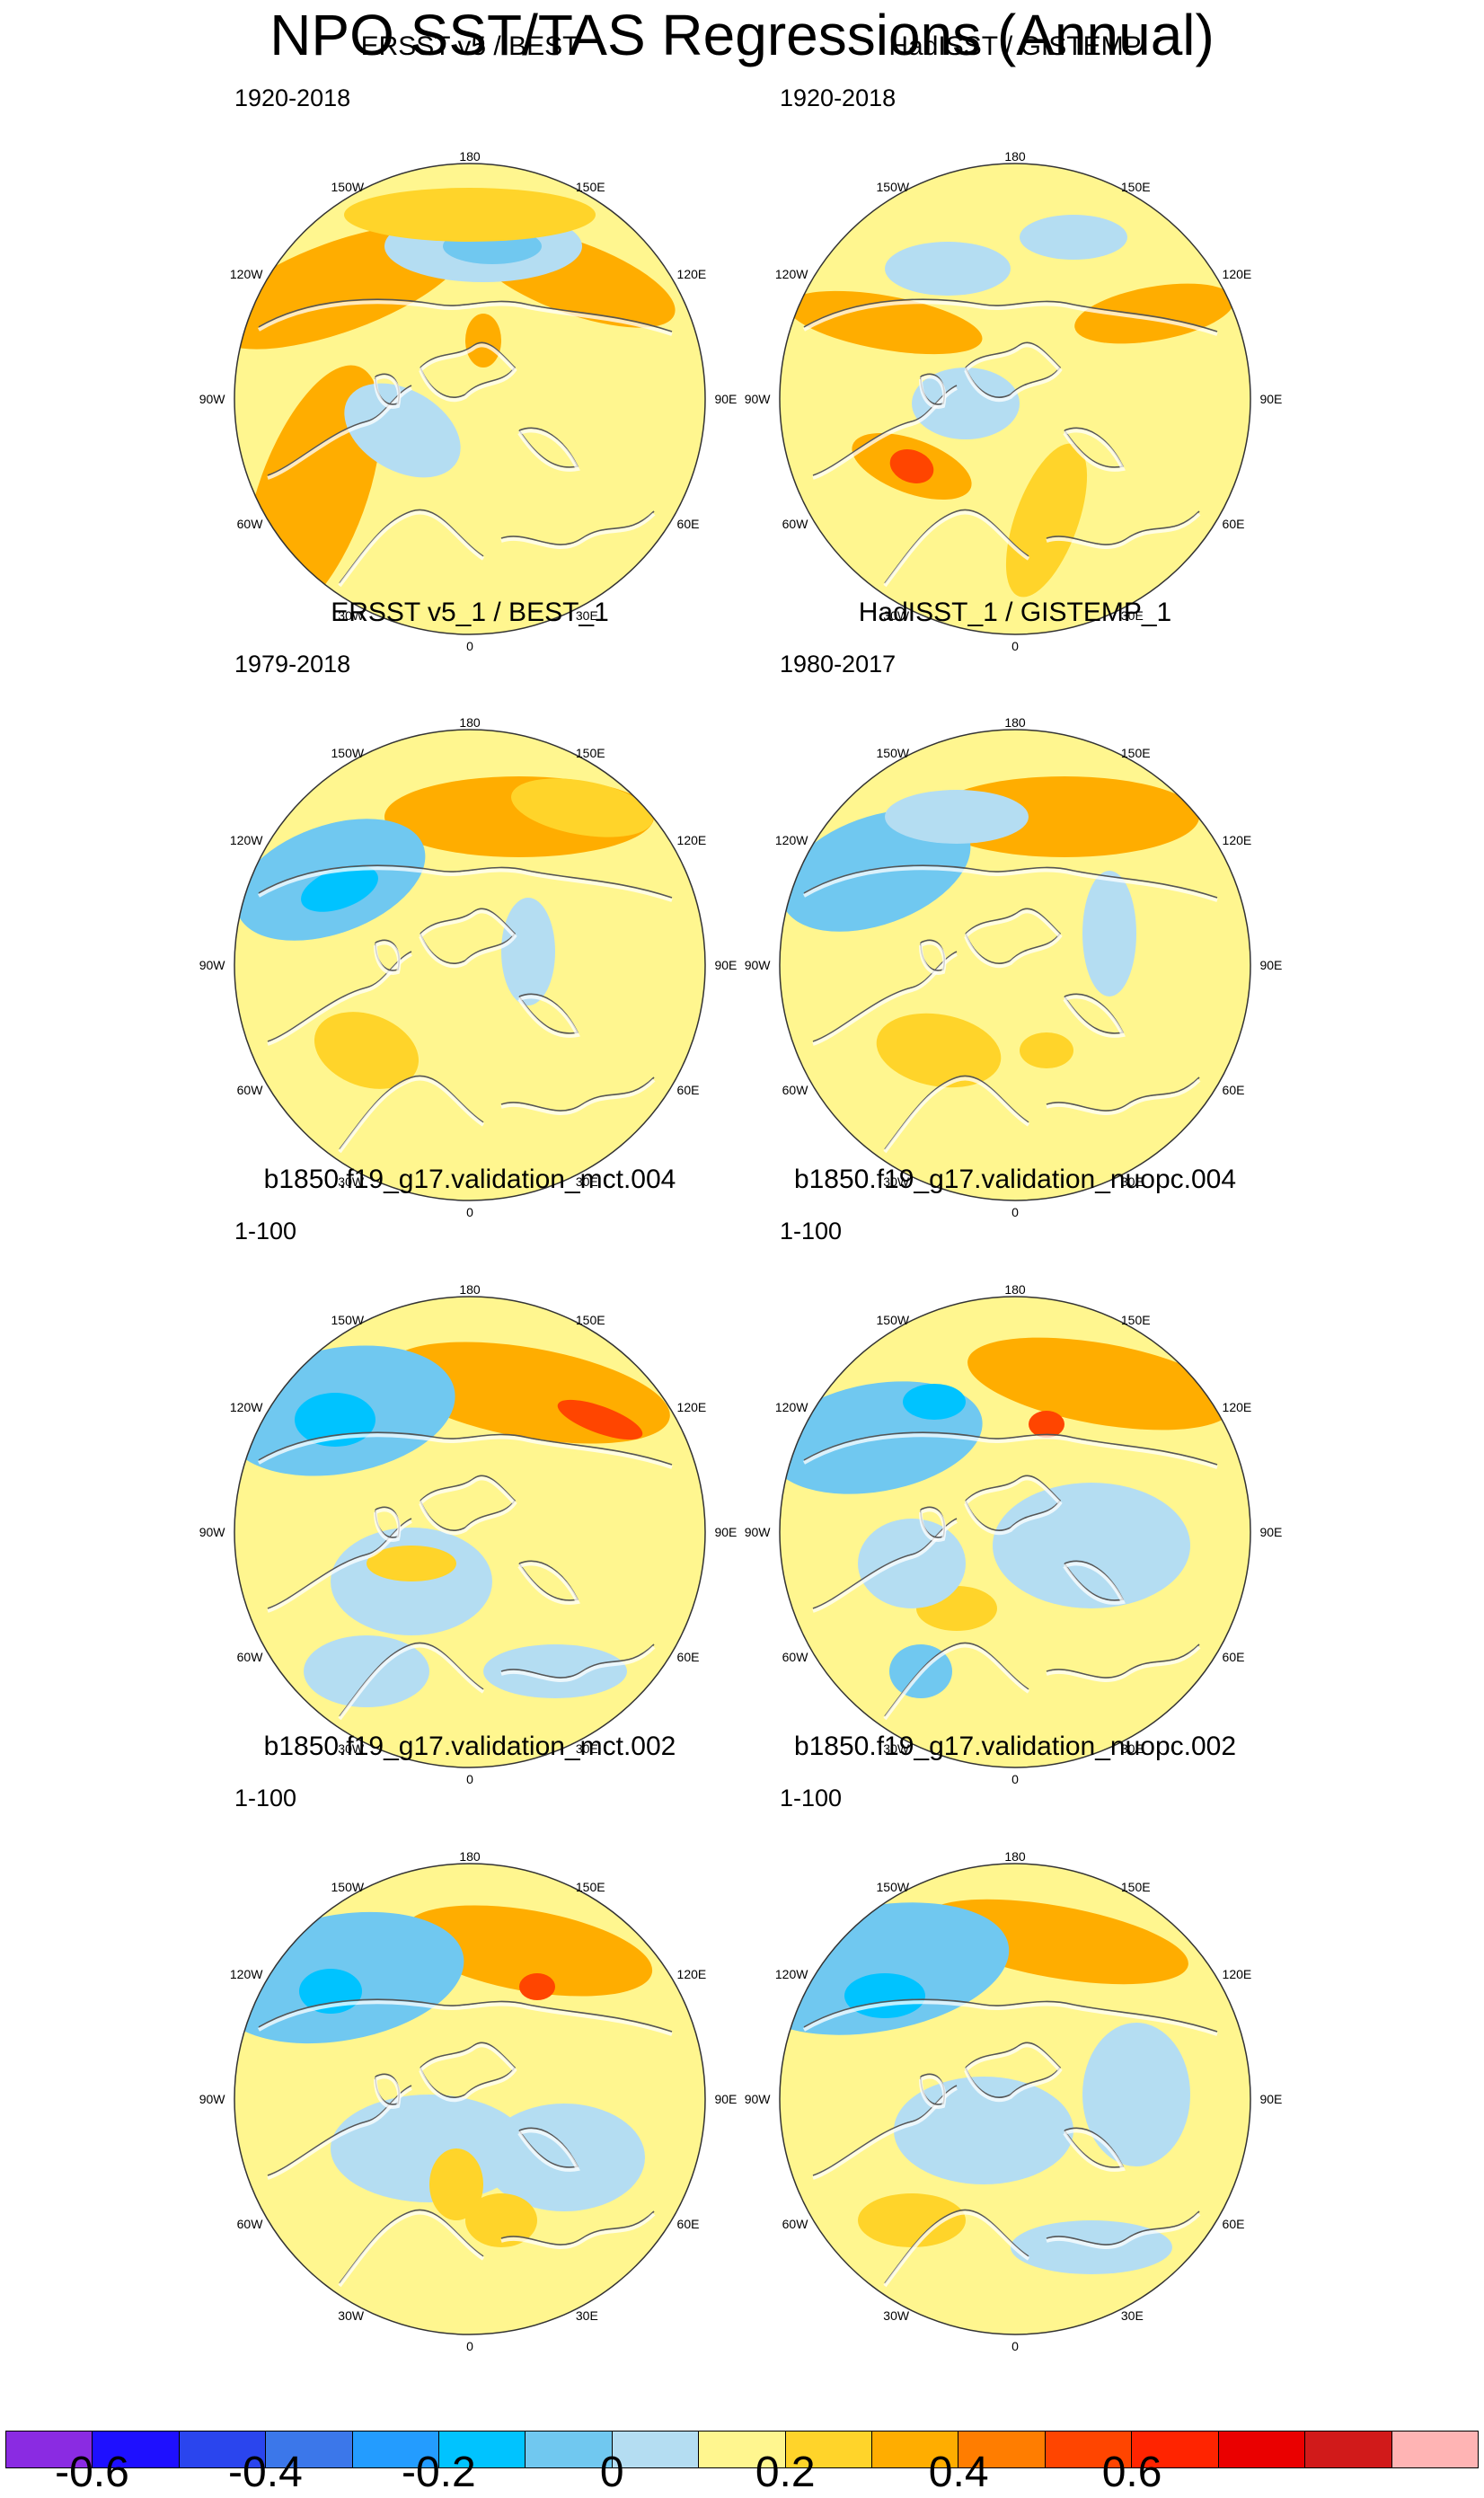 The width and height of the screenshot is (1484, 2498). What do you see at coordinates (469, 1534) in the screenshot?
I see `polar-map: 180 150W 150E 120W 120E 90W 90E 60W 60E 30W 30E 0` at bounding box center [469, 1534].